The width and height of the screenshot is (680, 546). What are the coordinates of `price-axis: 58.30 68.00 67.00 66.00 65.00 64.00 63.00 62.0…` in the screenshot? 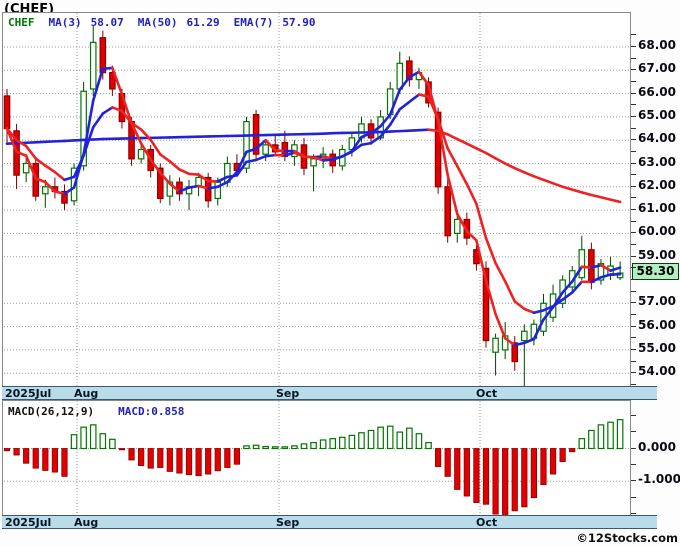 It's located at (655, 199).